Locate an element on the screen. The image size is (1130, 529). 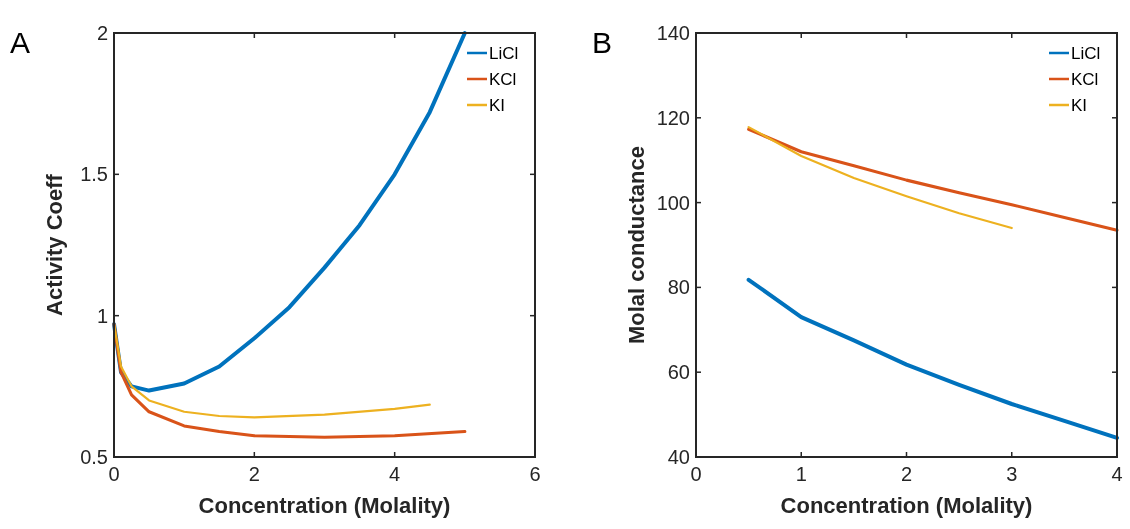
y-tick-label: 2 is located at coordinates (102, 33).